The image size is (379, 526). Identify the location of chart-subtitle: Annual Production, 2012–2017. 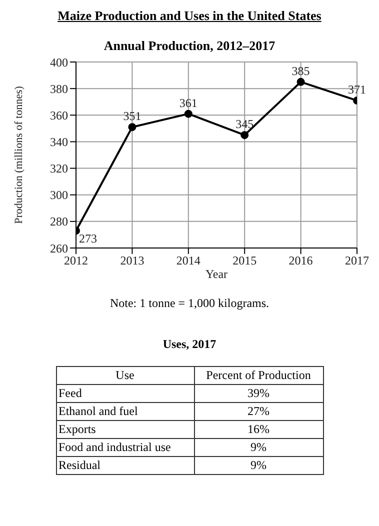
(189, 46).